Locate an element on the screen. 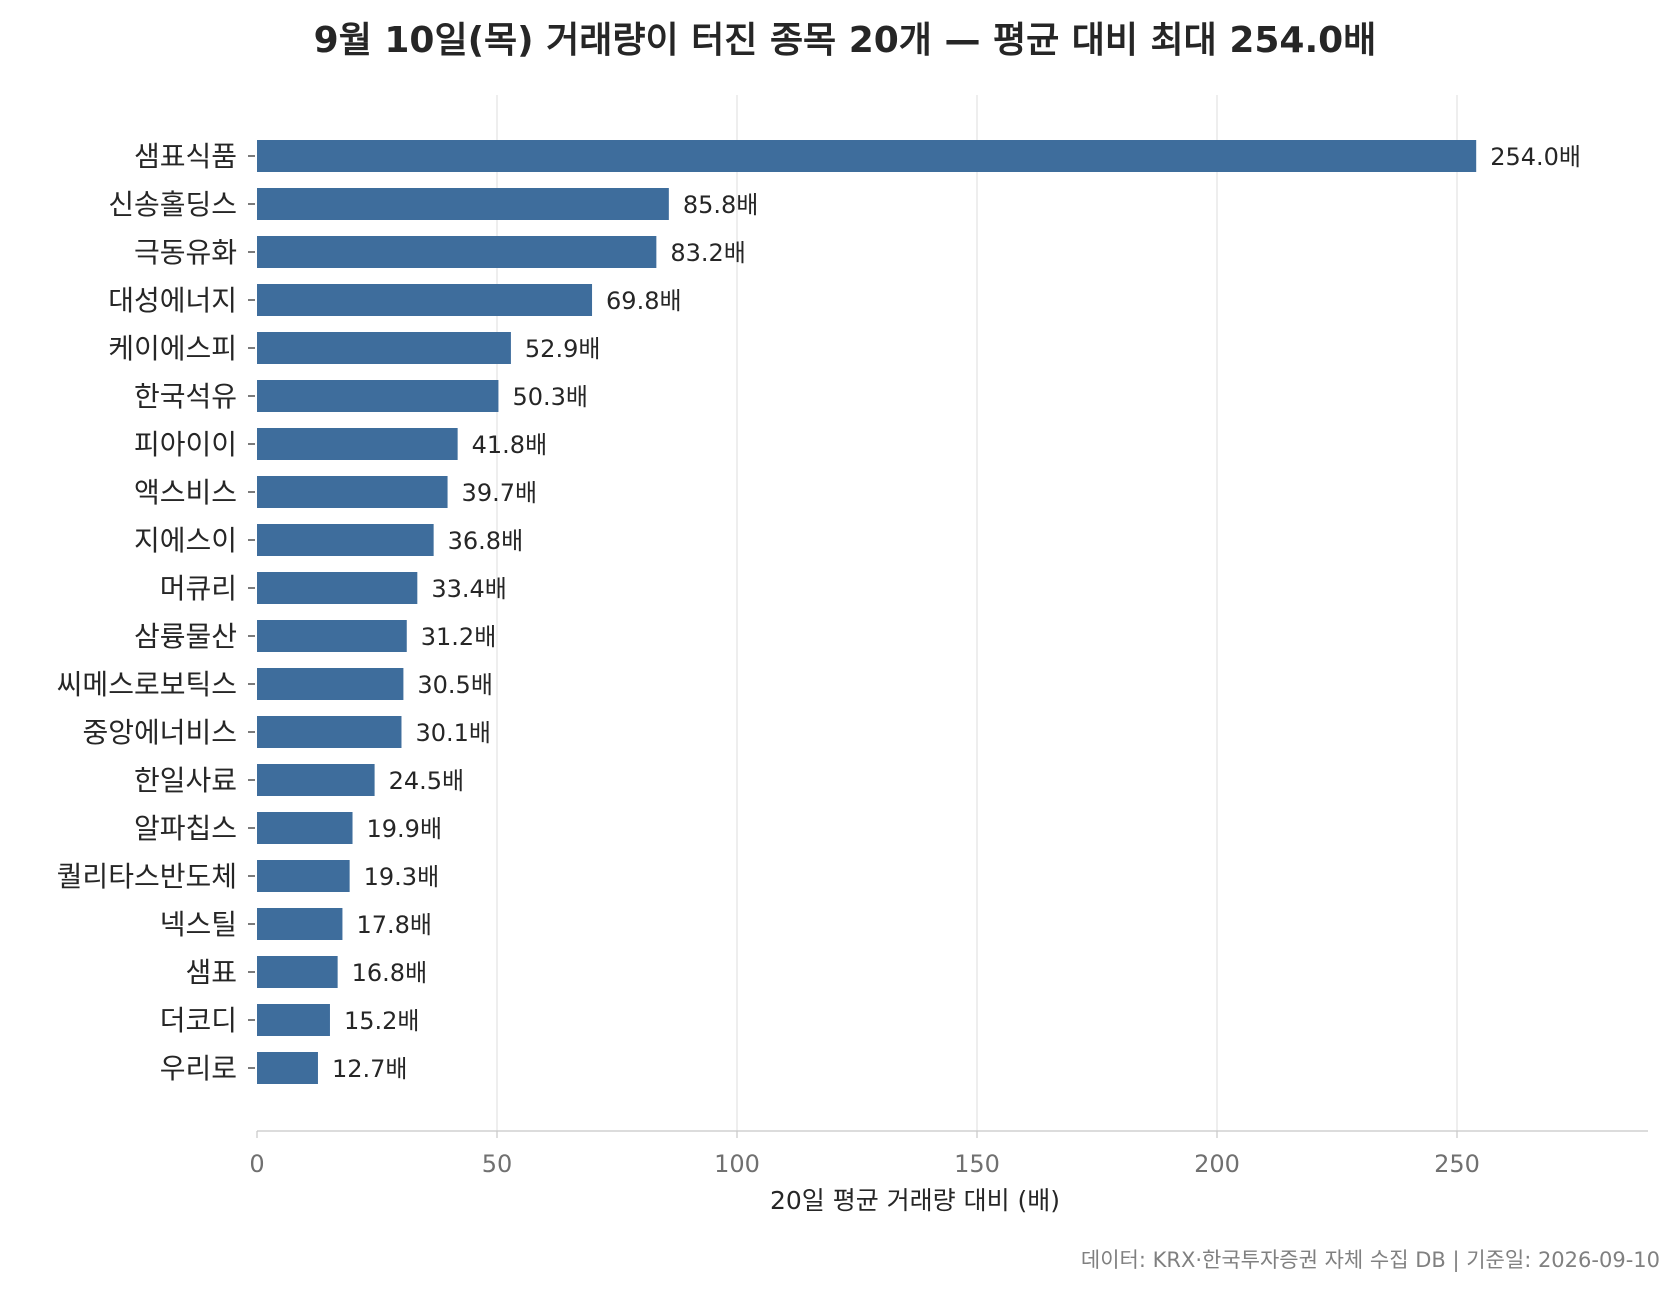 The image size is (1673, 1290). category-label: 알파칩스 is located at coordinates (185, 828).